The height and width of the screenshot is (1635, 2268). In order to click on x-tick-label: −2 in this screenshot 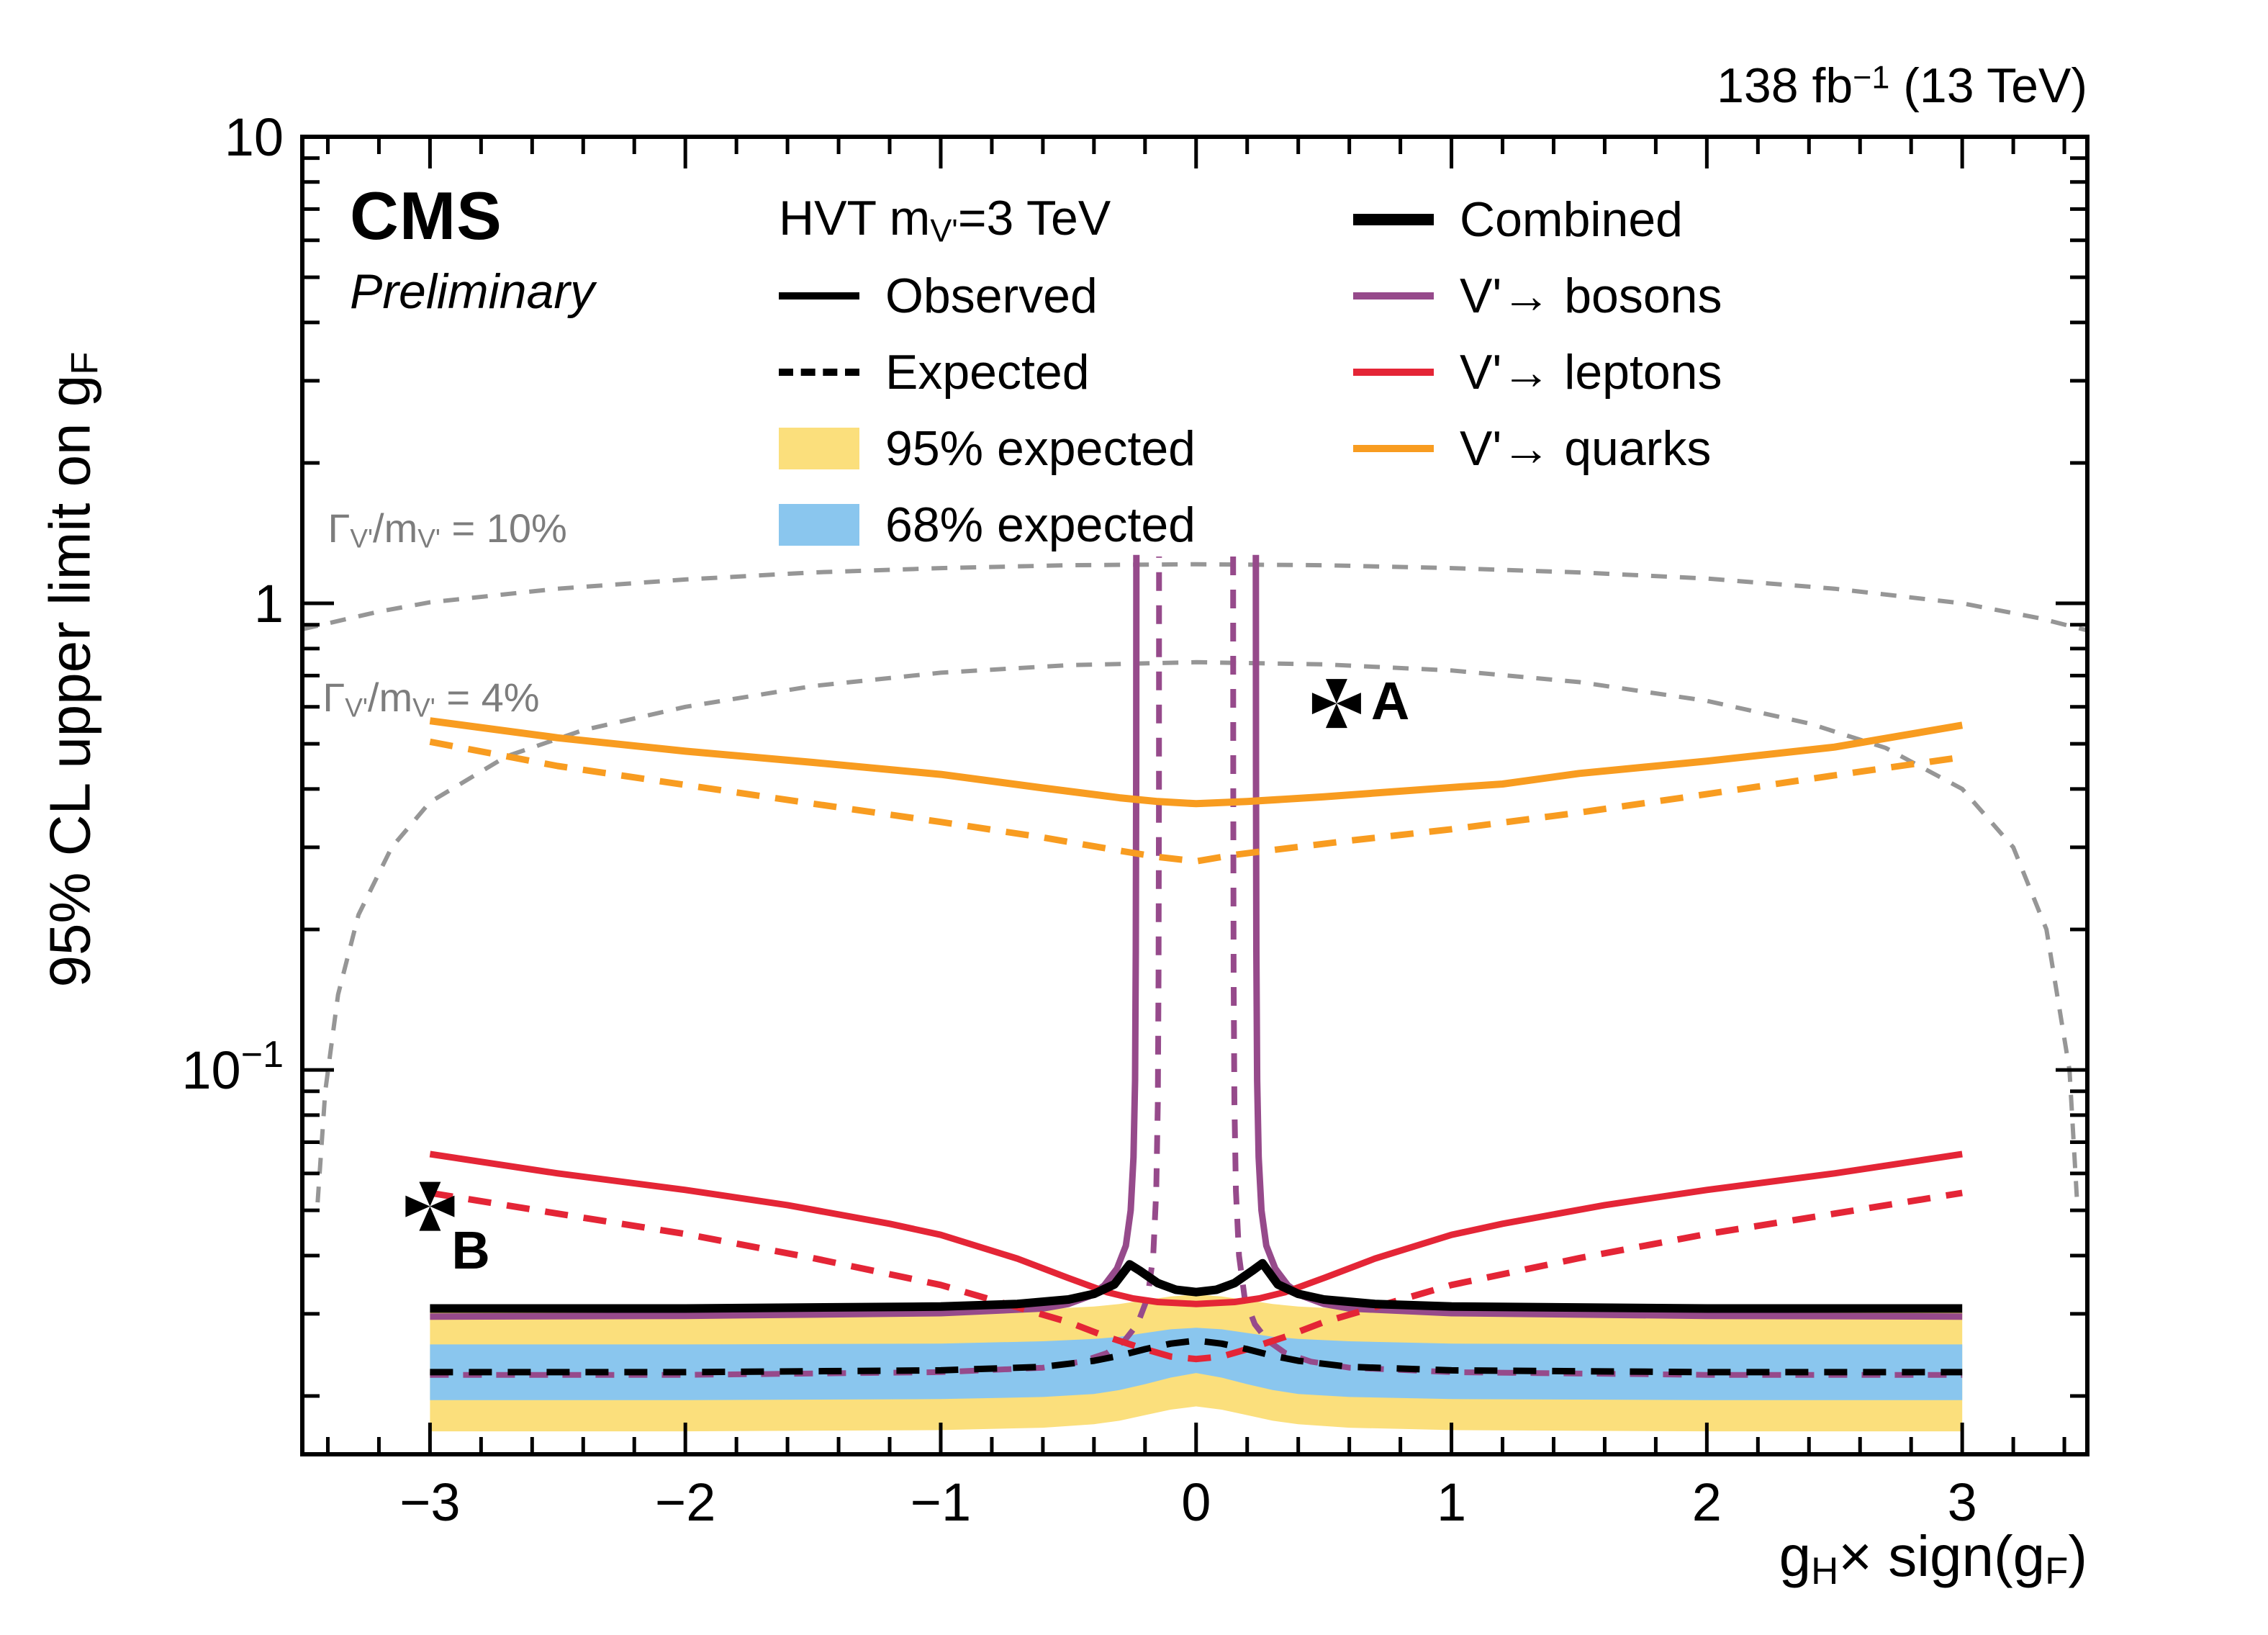, I will do `click(685, 1502)`.